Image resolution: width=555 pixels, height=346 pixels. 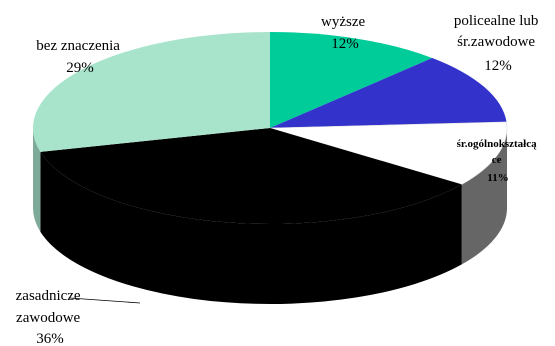 What do you see at coordinates (351, 80) in the screenshot?
I see `pie-slice-wy-sze` at bounding box center [351, 80].